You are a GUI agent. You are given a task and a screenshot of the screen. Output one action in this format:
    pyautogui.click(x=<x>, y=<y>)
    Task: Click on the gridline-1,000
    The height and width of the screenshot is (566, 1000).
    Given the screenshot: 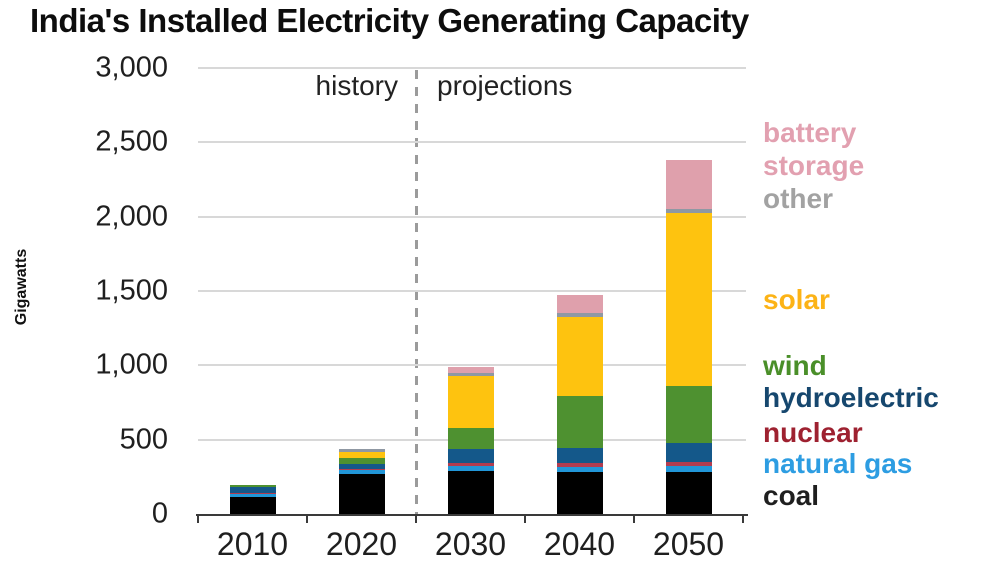 What is the action you would take?
    pyautogui.click(x=472, y=365)
    